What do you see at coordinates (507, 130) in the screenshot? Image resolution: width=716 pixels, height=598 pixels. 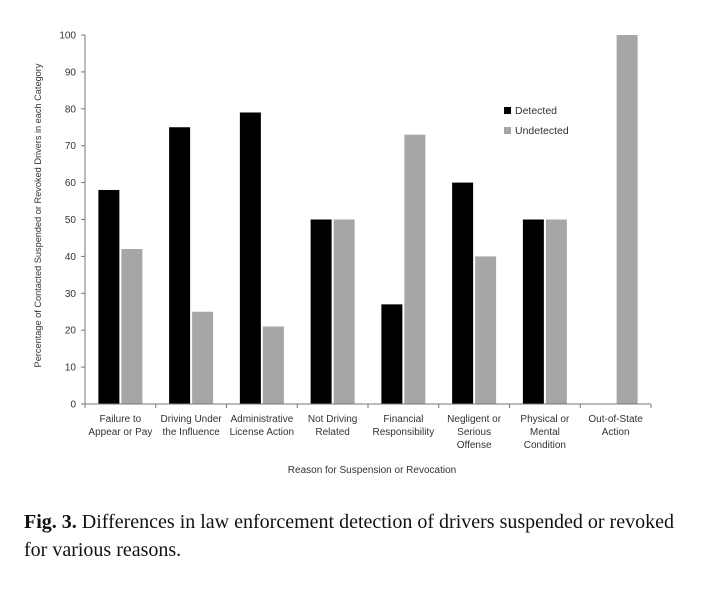 I see `legend-swatch-undetected` at bounding box center [507, 130].